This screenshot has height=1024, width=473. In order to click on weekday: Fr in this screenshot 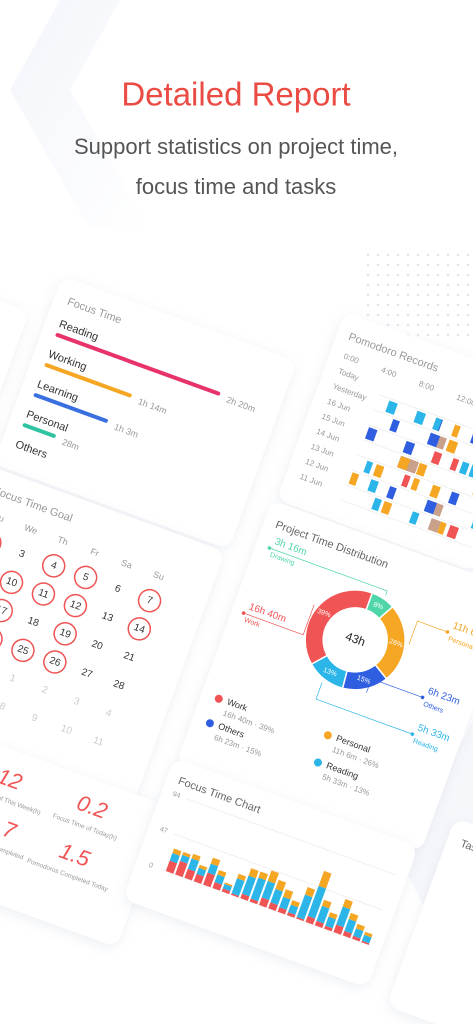, I will do `click(94, 552)`.